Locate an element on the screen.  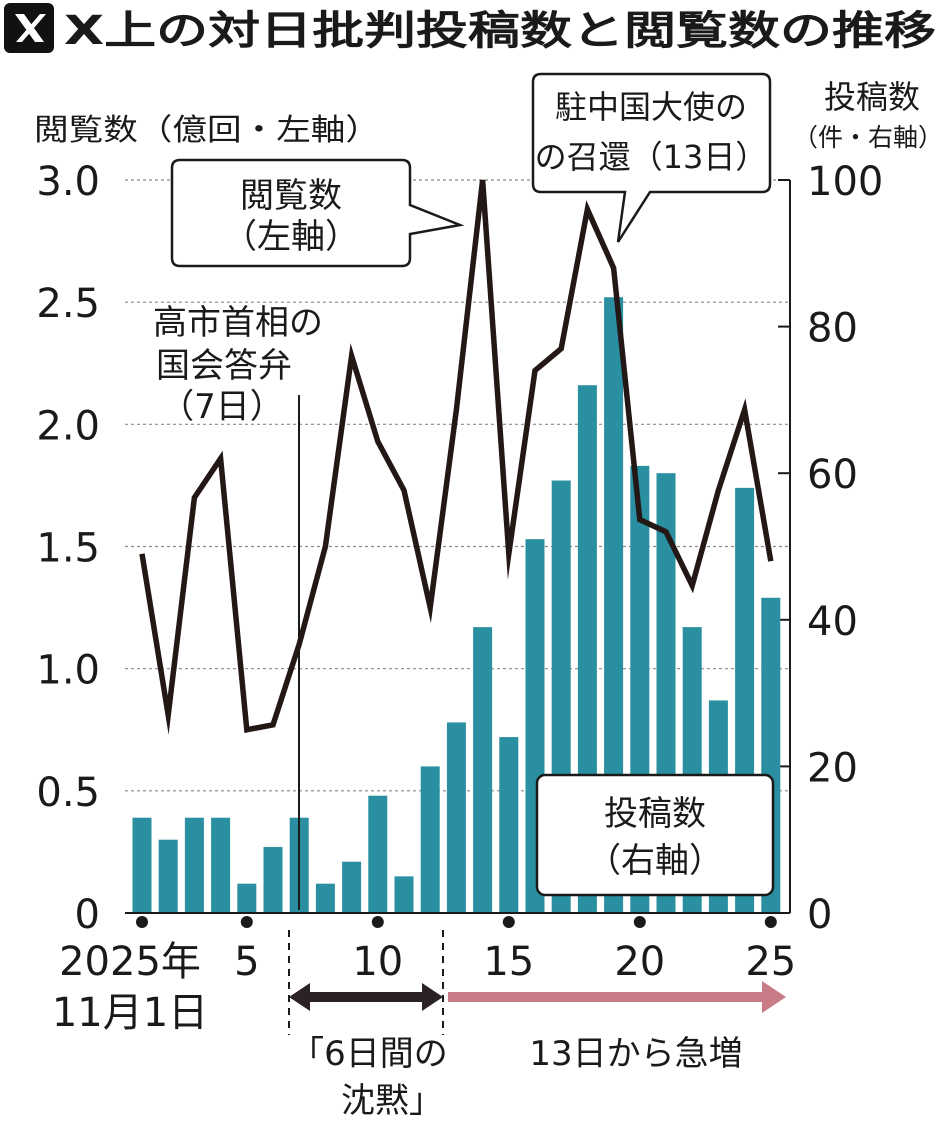
line-callout: 閲覧数 （左軸） is located at coordinates (317, 213).